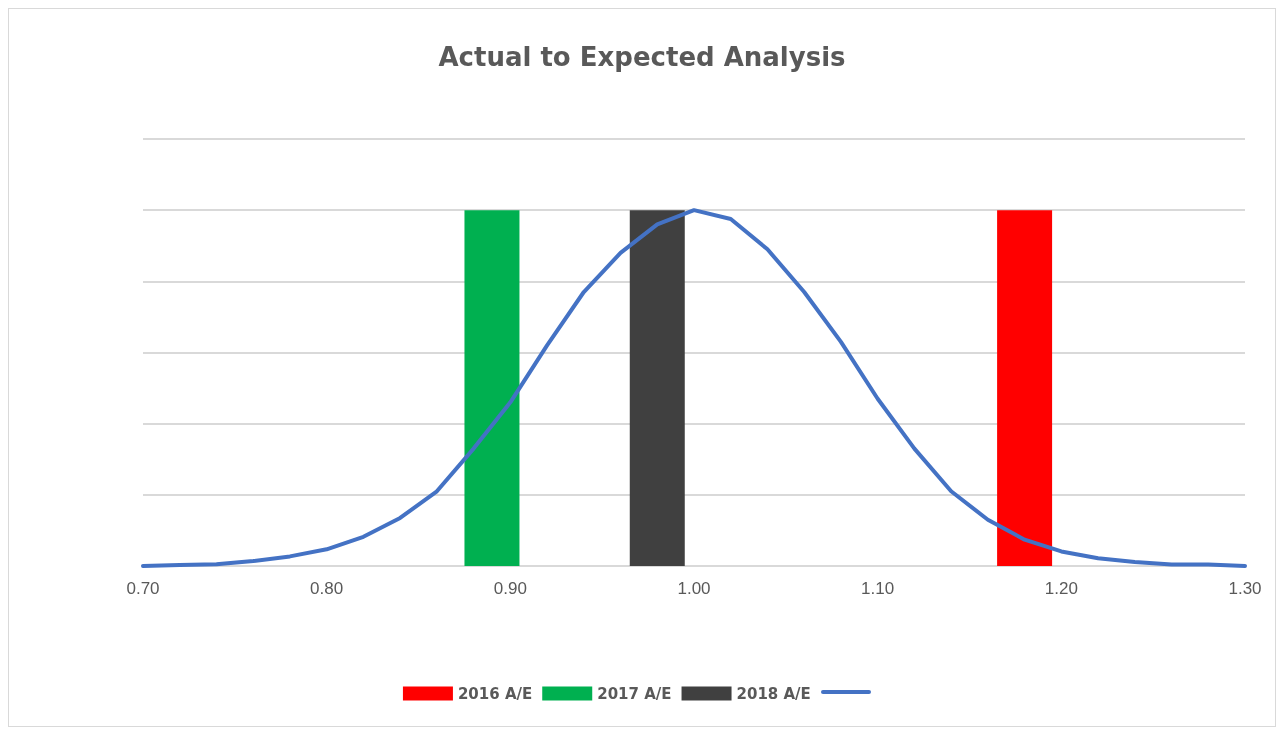  I want to click on x-tick-label: 0.80, so click(327, 588).